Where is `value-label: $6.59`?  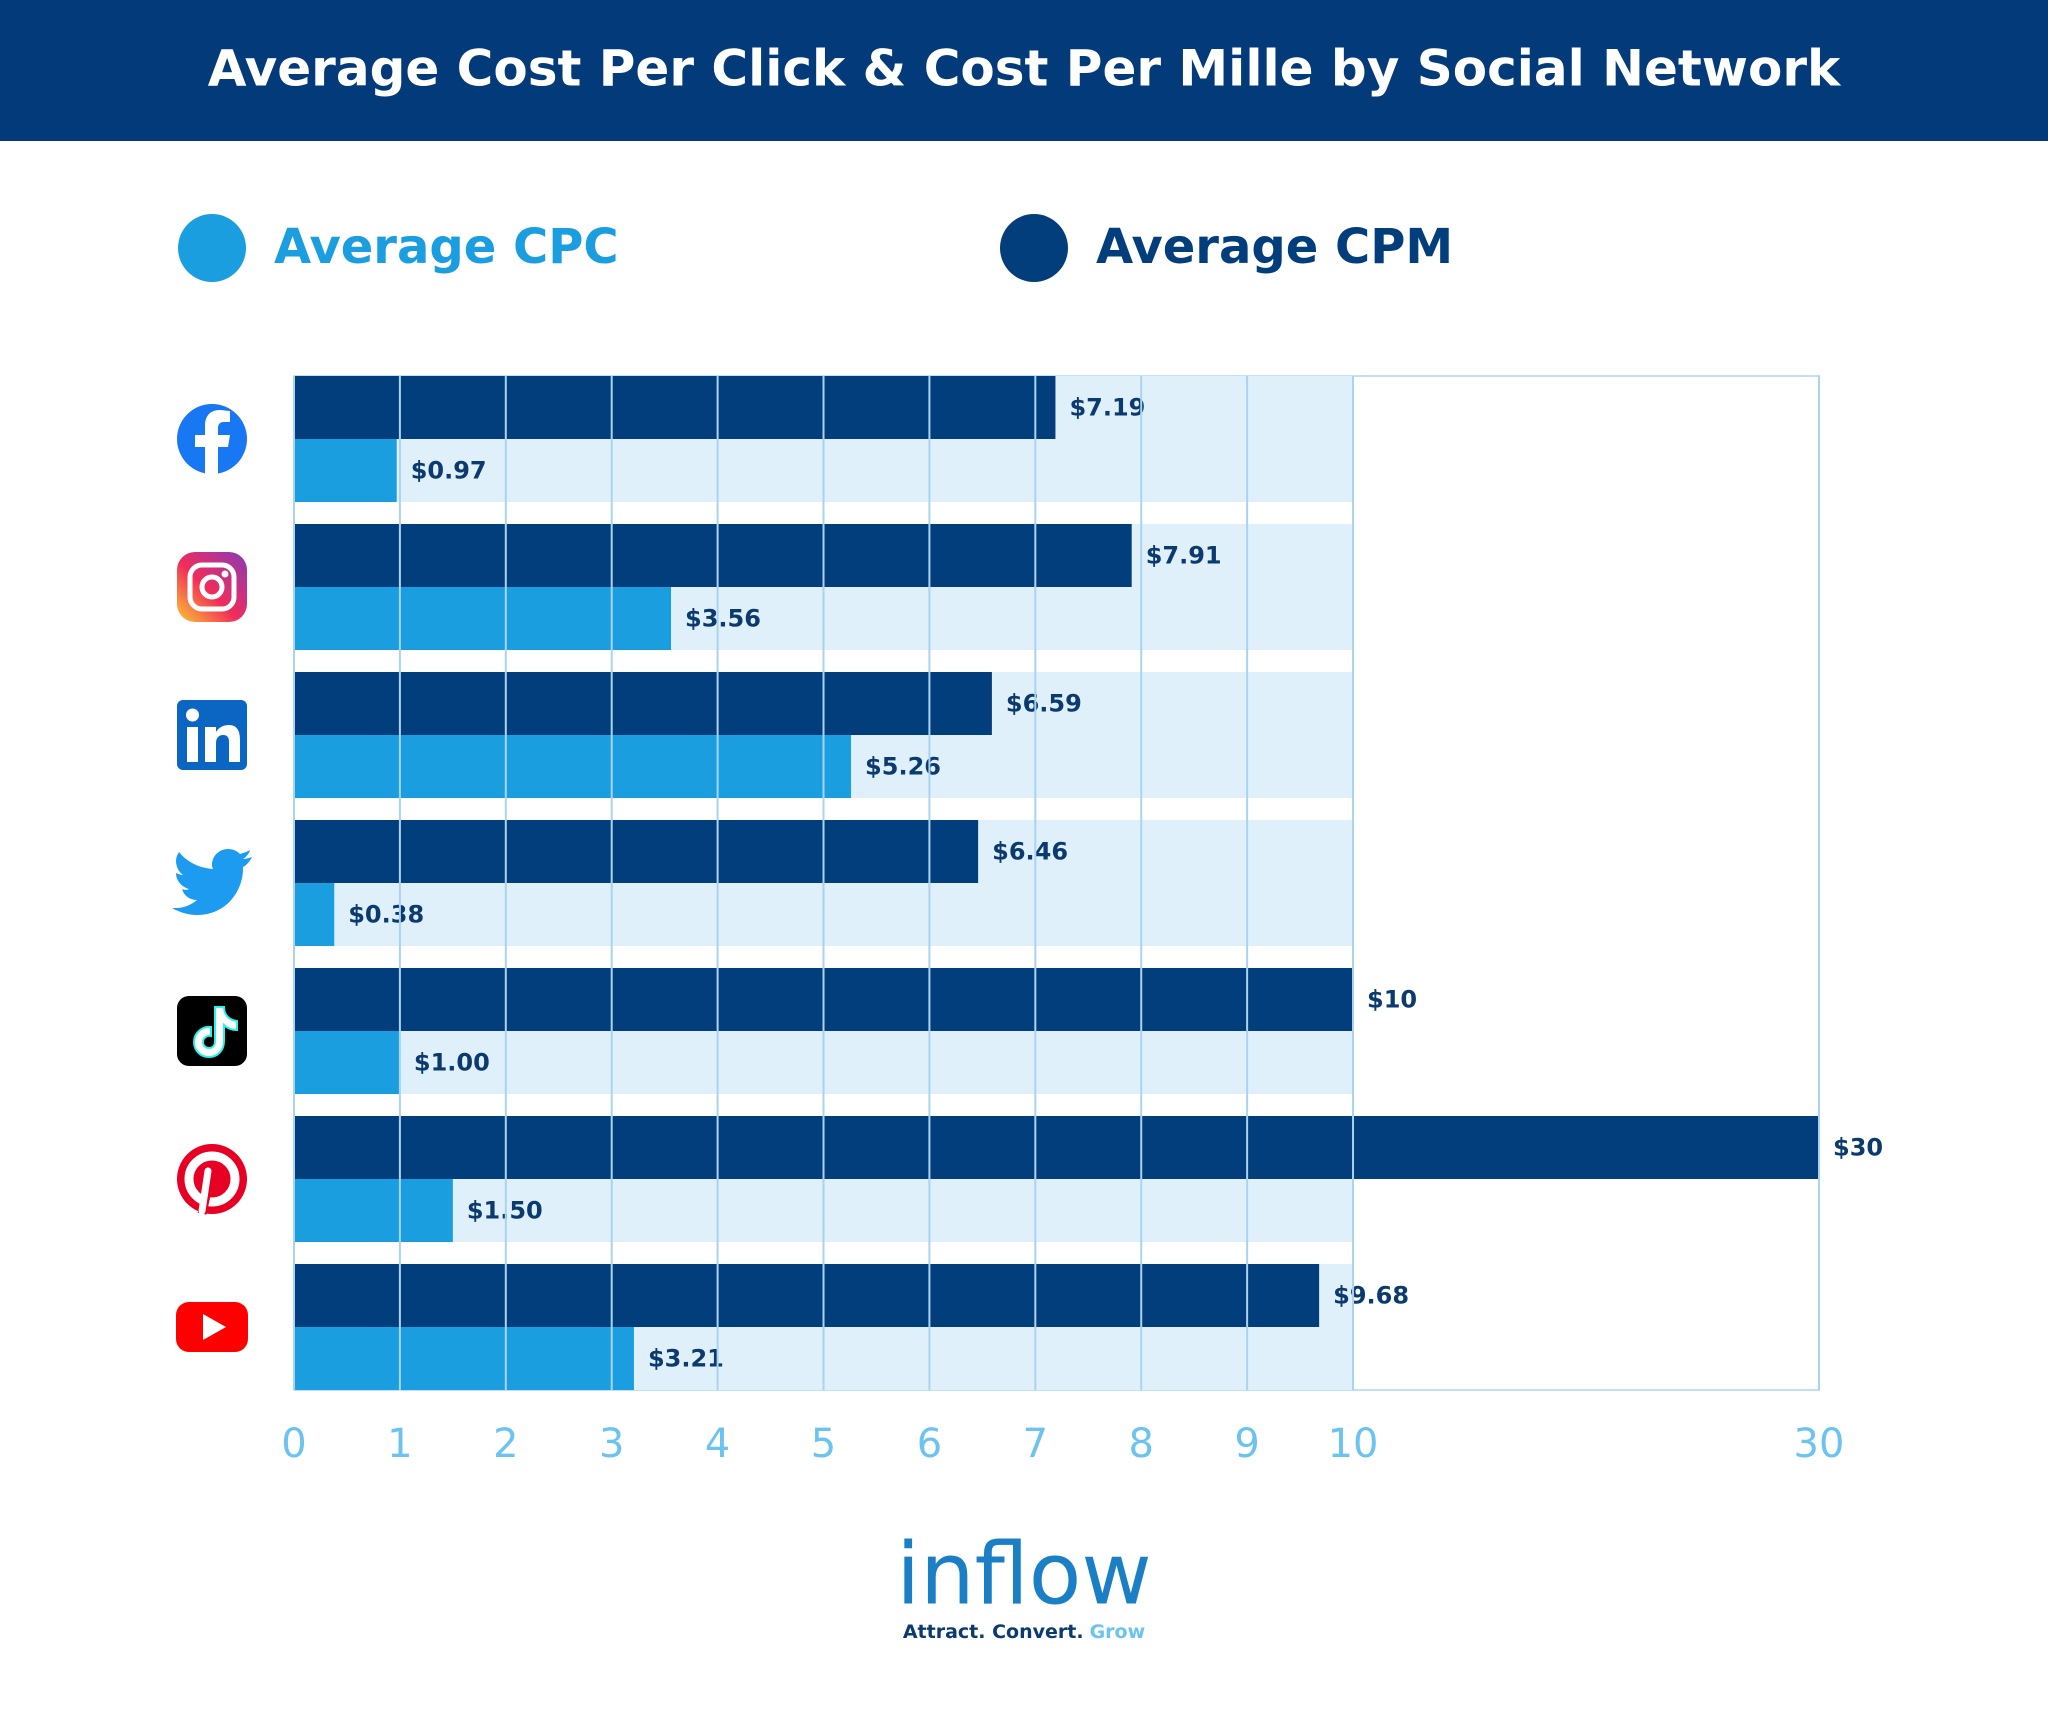
value-label: $6.59 is located at coordinates (1044, 704).